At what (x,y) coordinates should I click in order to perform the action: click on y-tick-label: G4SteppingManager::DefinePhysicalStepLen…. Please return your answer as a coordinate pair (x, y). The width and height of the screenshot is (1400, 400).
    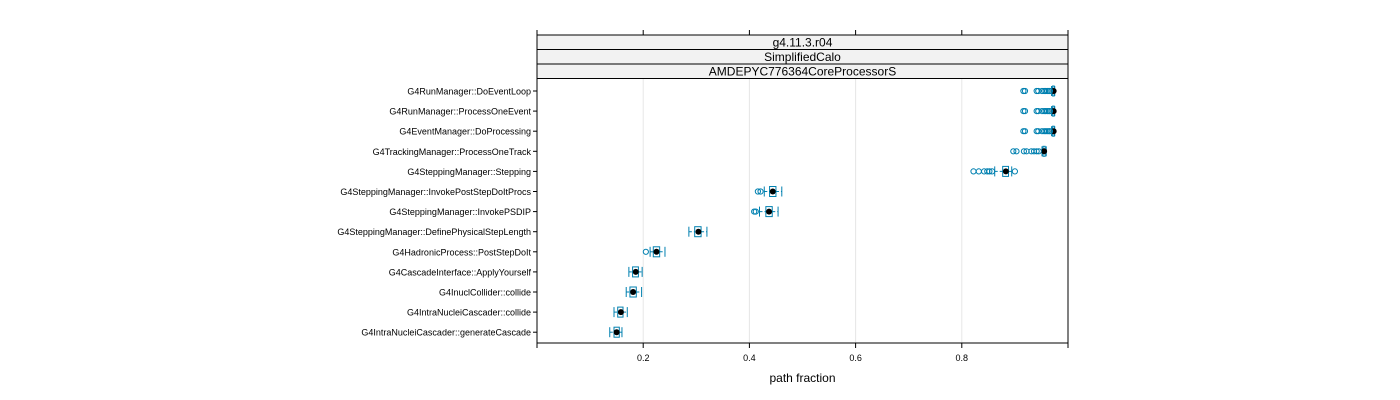
    Looking at the image, I should click on (434, 232).